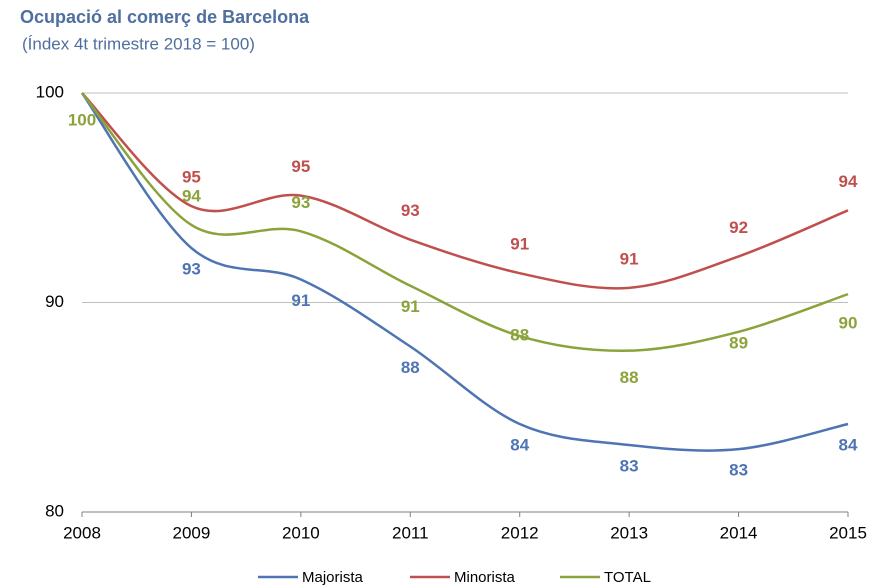 This screenshot has width=870, height=587. What do you see at coordinates (301, 532) in the screenshot?
I see `x-tick-label: 2010` at bounding box center [301, 532].